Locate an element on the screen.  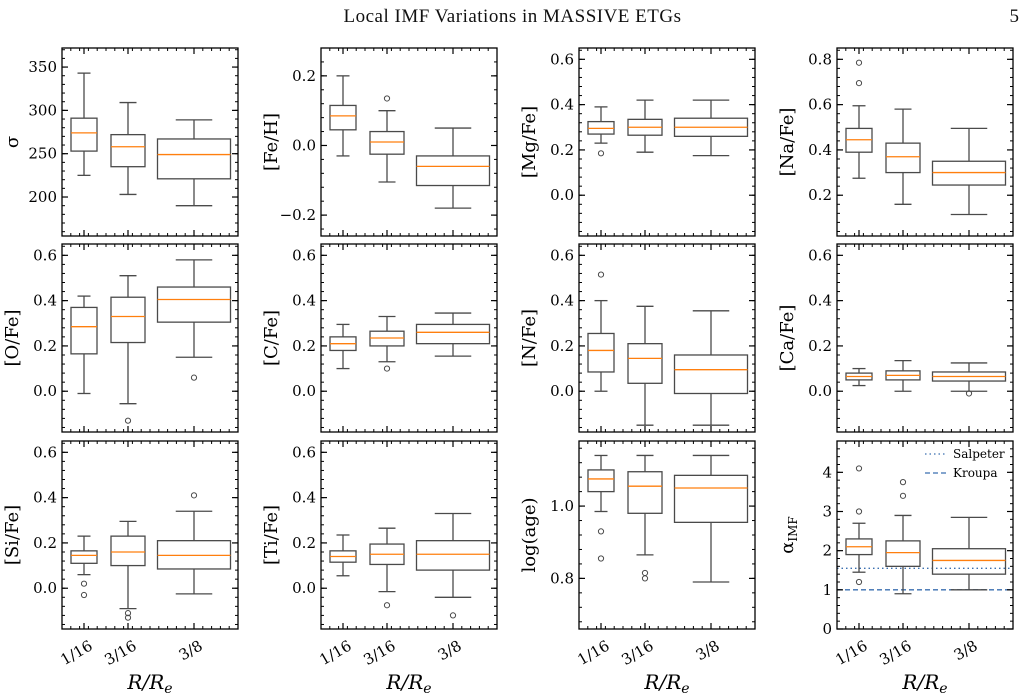
y-tick-label: 1 is located at coordinates (827, 590).